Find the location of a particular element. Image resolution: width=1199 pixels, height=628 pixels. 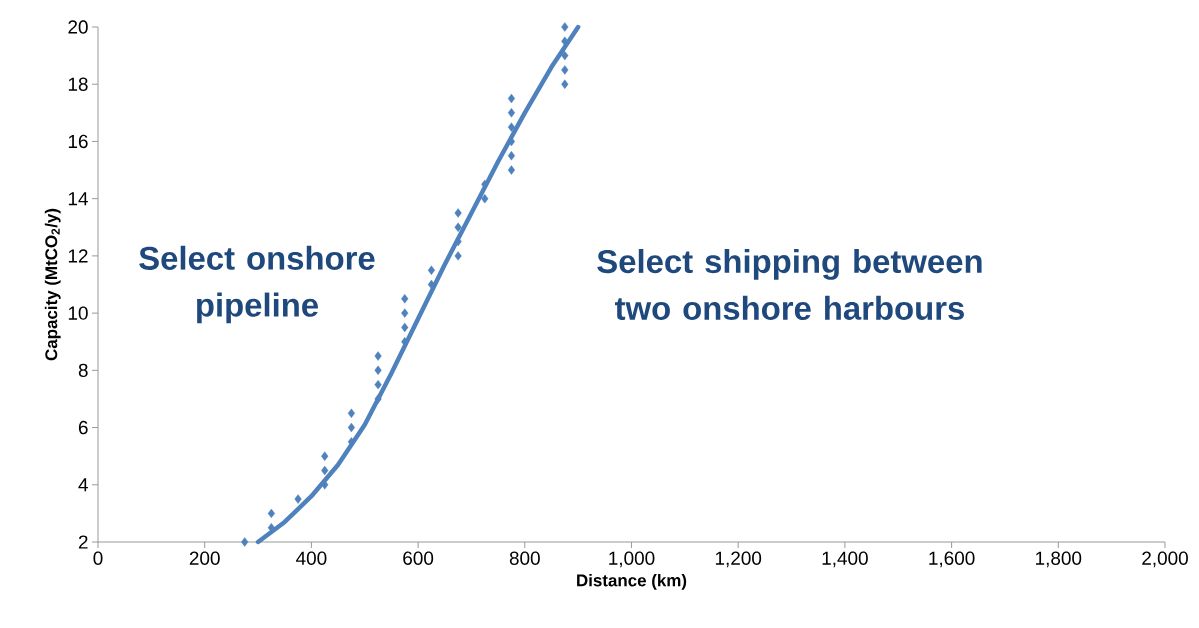

y-tick-label: 18 is located at coordinates (78, 84).